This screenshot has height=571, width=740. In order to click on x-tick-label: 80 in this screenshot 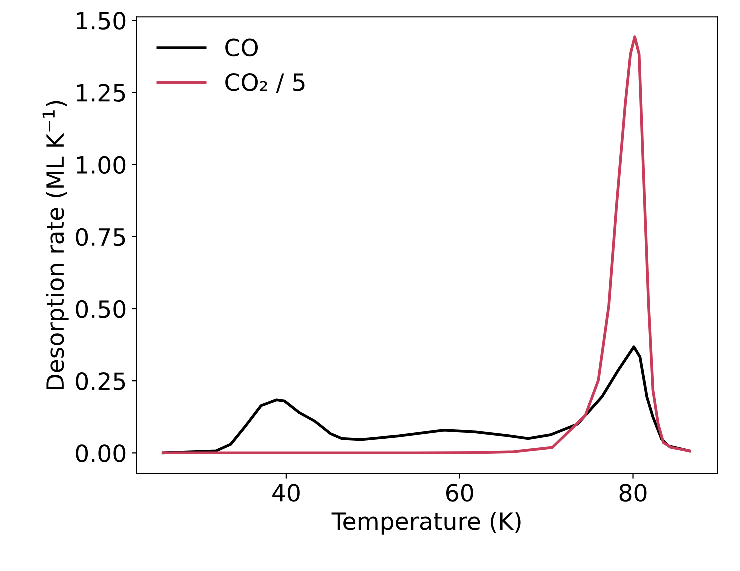, I will do `click(633, 493)`.